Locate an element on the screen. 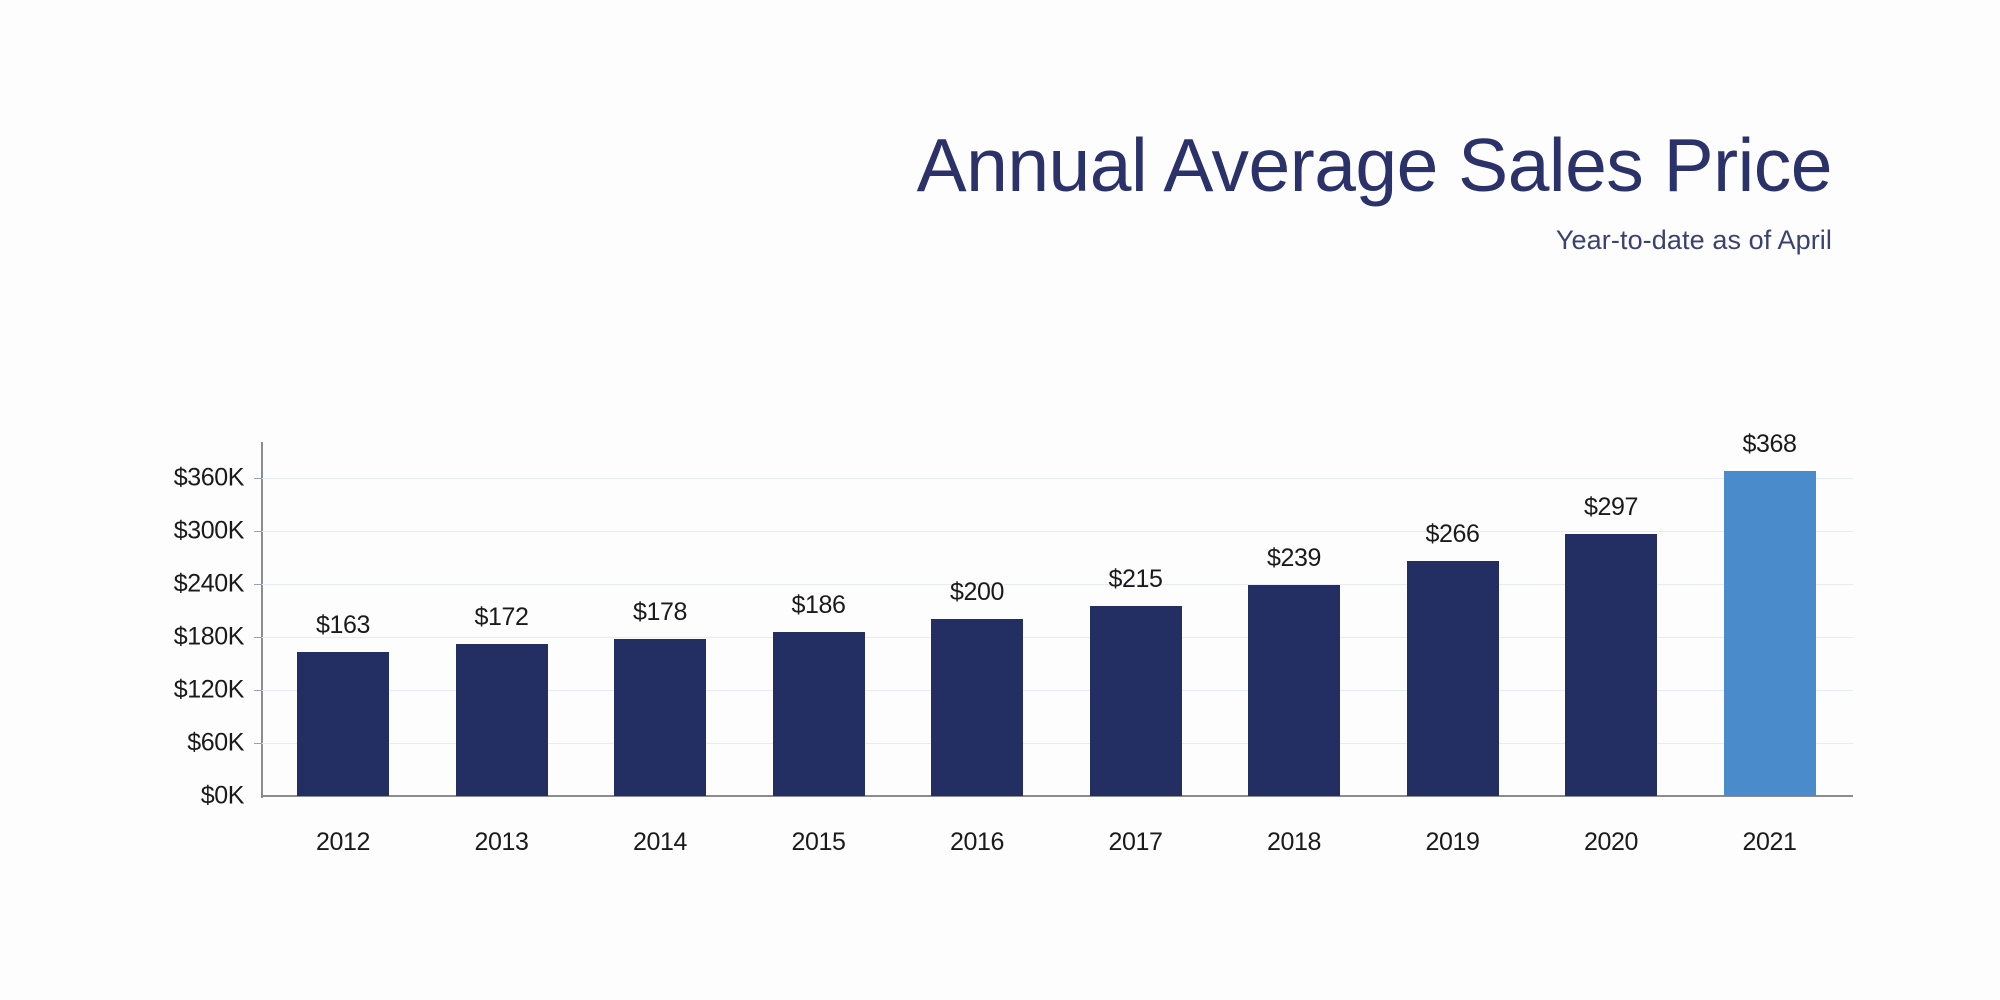 This screenshot has height=1000, width=2000. x-axis-tick-label: 2020 is located at coordinates (1610, 842).